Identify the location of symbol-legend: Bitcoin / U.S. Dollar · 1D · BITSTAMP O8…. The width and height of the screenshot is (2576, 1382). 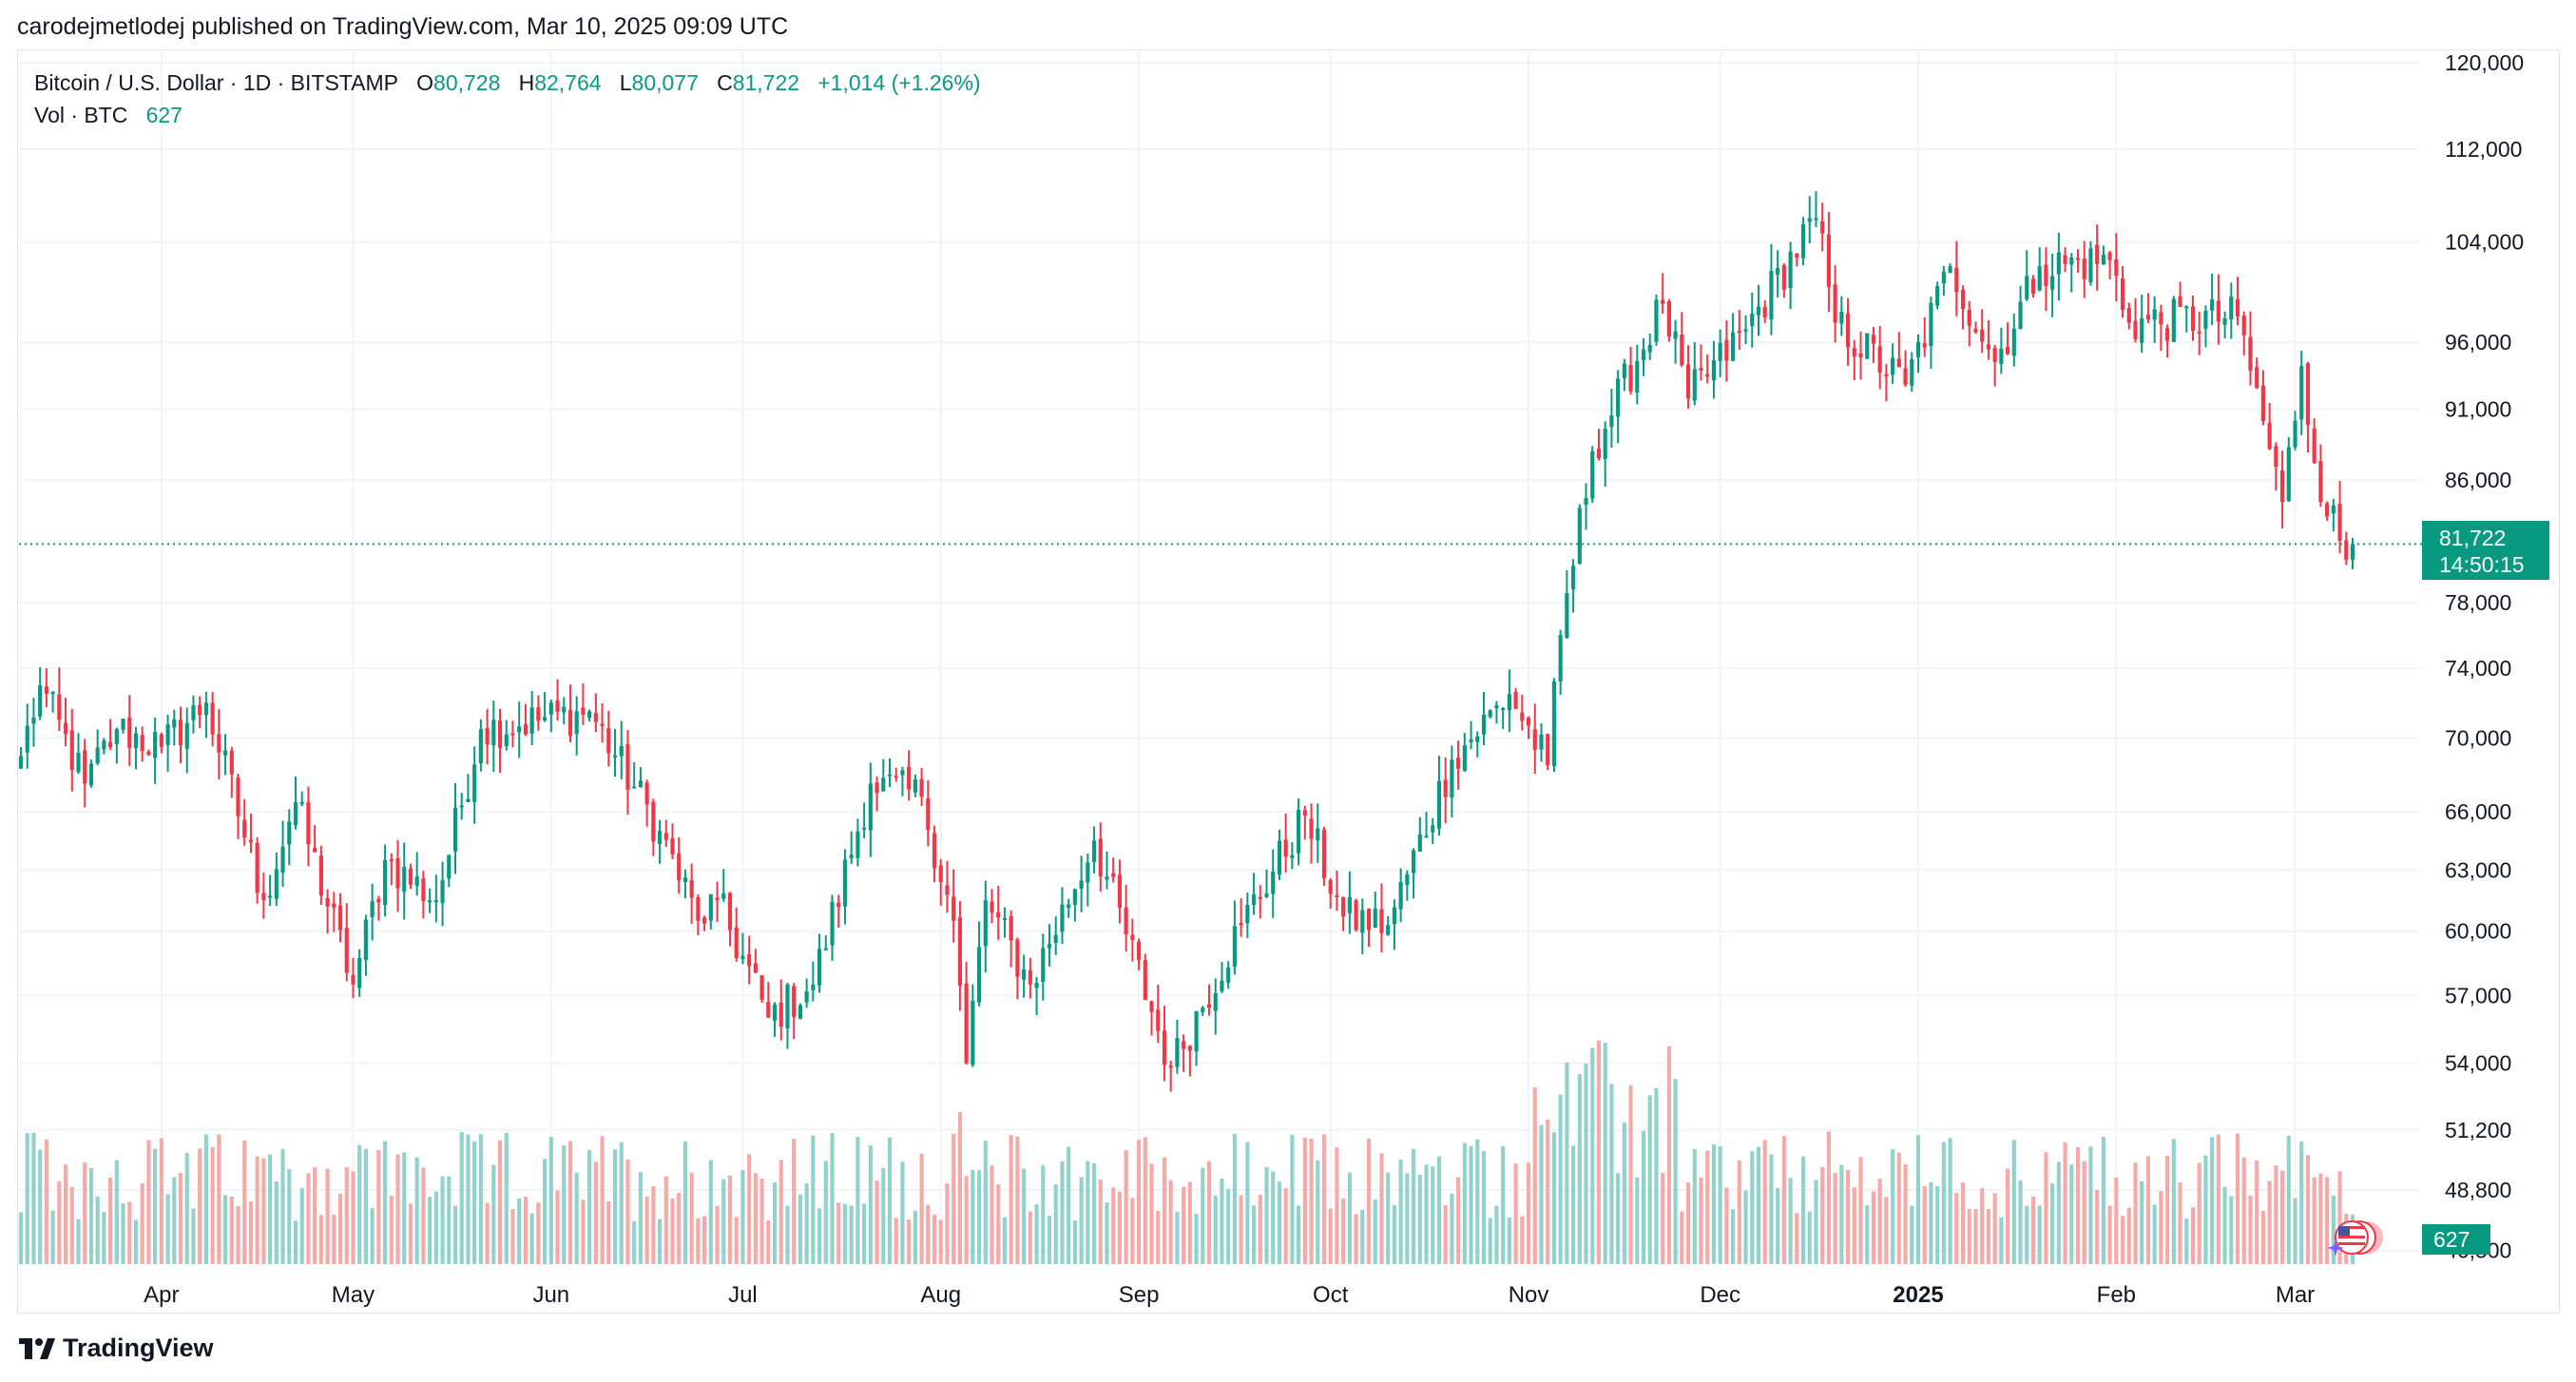
(507, 99).